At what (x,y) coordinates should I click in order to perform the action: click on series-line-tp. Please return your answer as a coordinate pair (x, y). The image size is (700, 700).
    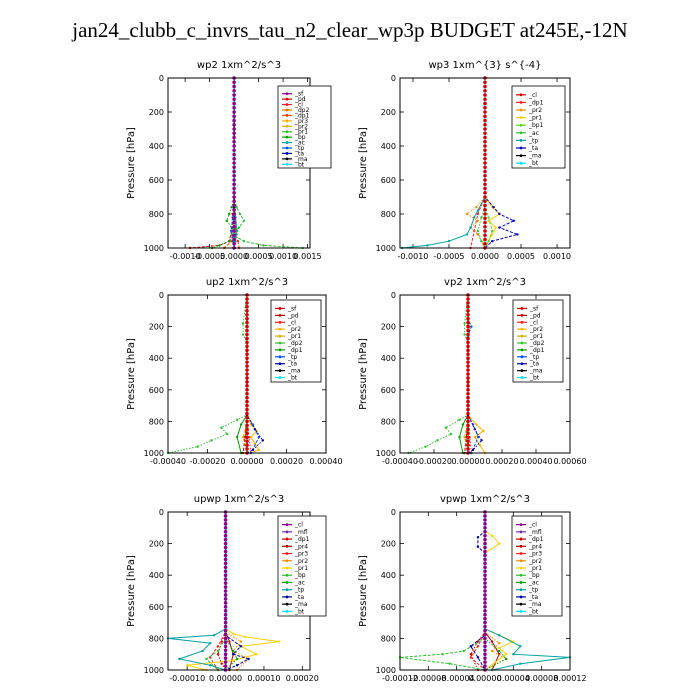
    Looking at the image, I should click on (527, 591).